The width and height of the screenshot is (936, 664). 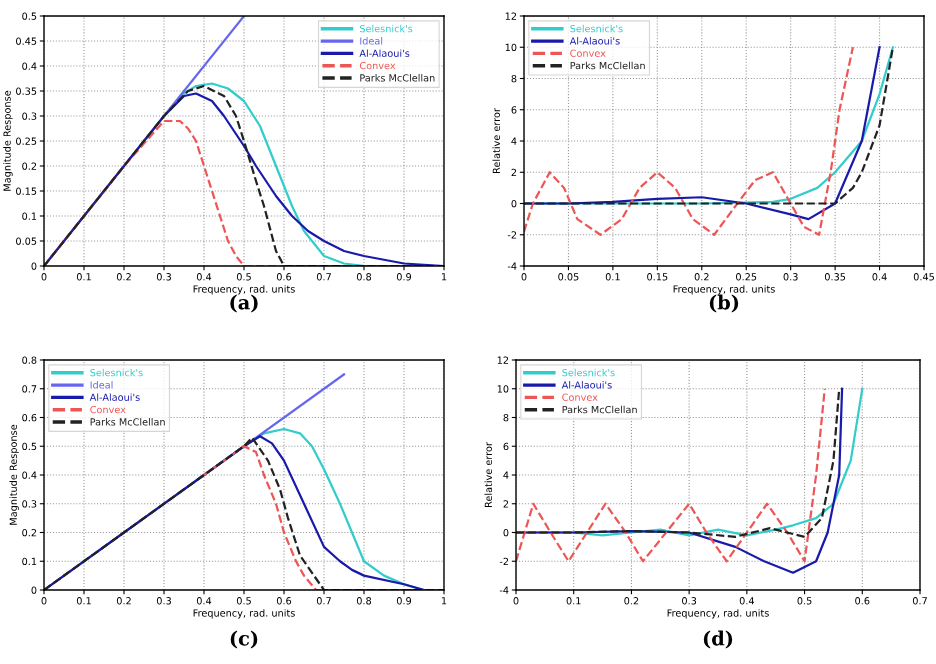 I want to click on text: (c), so click(x=244, y=639).